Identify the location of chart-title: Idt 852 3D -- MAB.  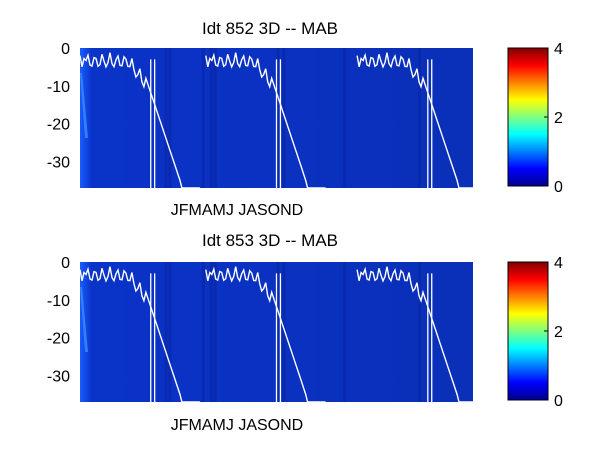
(270, 28).